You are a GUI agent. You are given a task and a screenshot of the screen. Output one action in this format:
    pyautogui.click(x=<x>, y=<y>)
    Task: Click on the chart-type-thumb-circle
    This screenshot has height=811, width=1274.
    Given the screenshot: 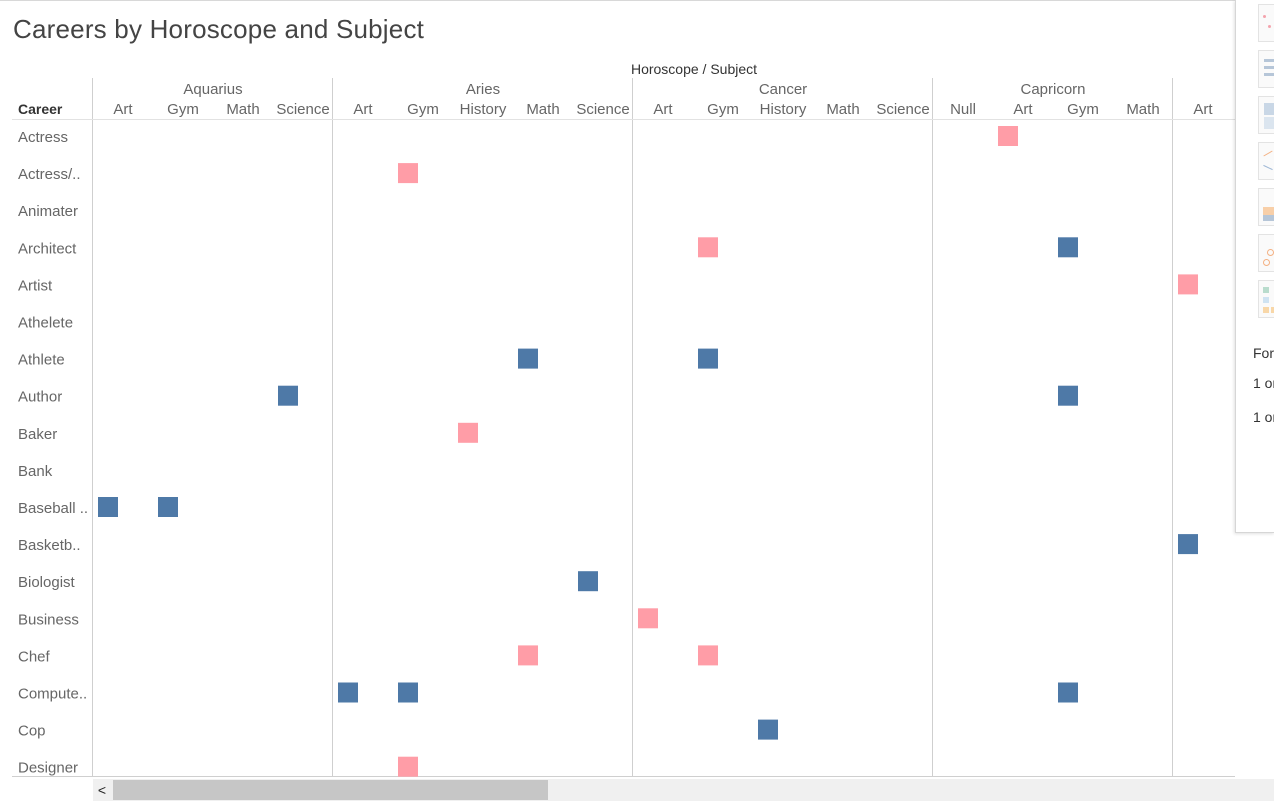 What is the action you would take?
    pyautogui.click(x=1266, y=253)
    